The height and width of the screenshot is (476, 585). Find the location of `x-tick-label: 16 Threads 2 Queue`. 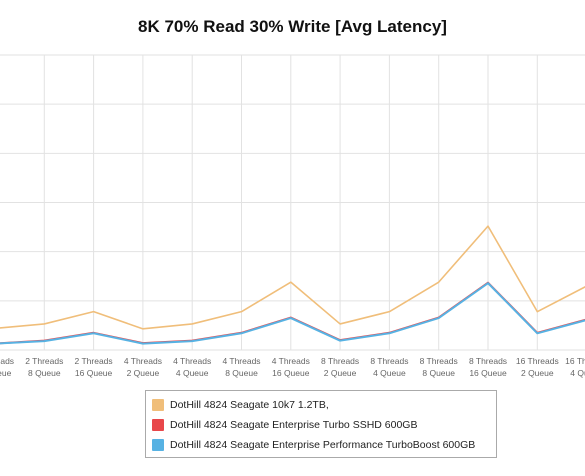

x-tick-label: 16 Threads 2 Queue is located at coordinates (537, 367).